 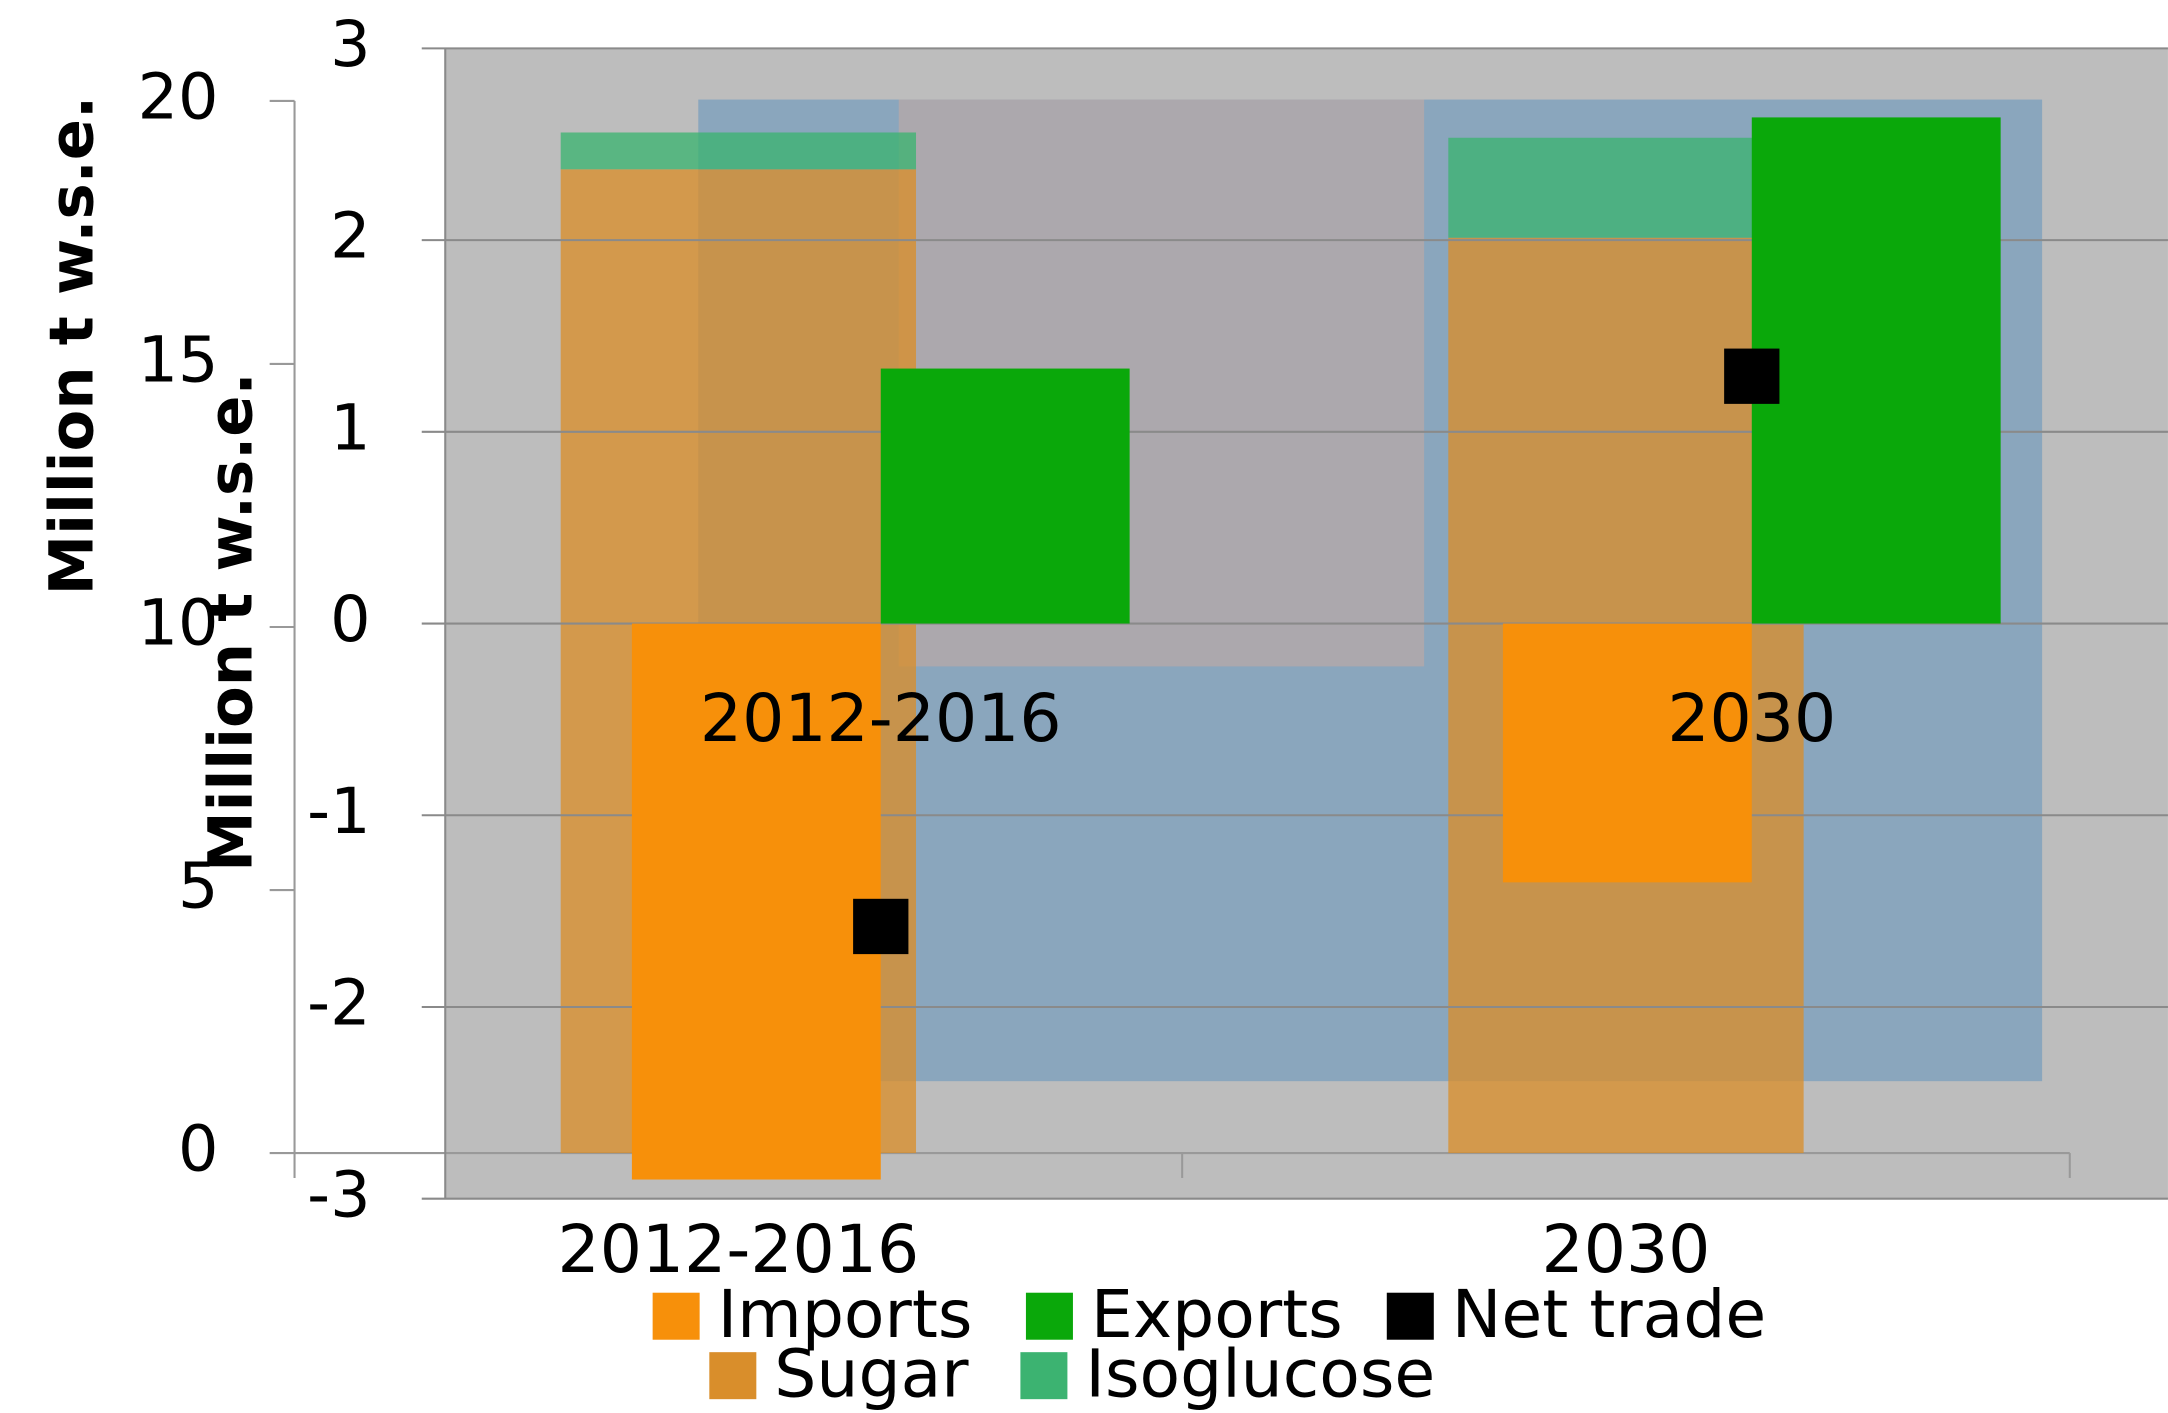 What do you see at coordinates (338, 1194) in the screenshot?
I see `y-tick-label: -3` at bounding box center [338, 1194].